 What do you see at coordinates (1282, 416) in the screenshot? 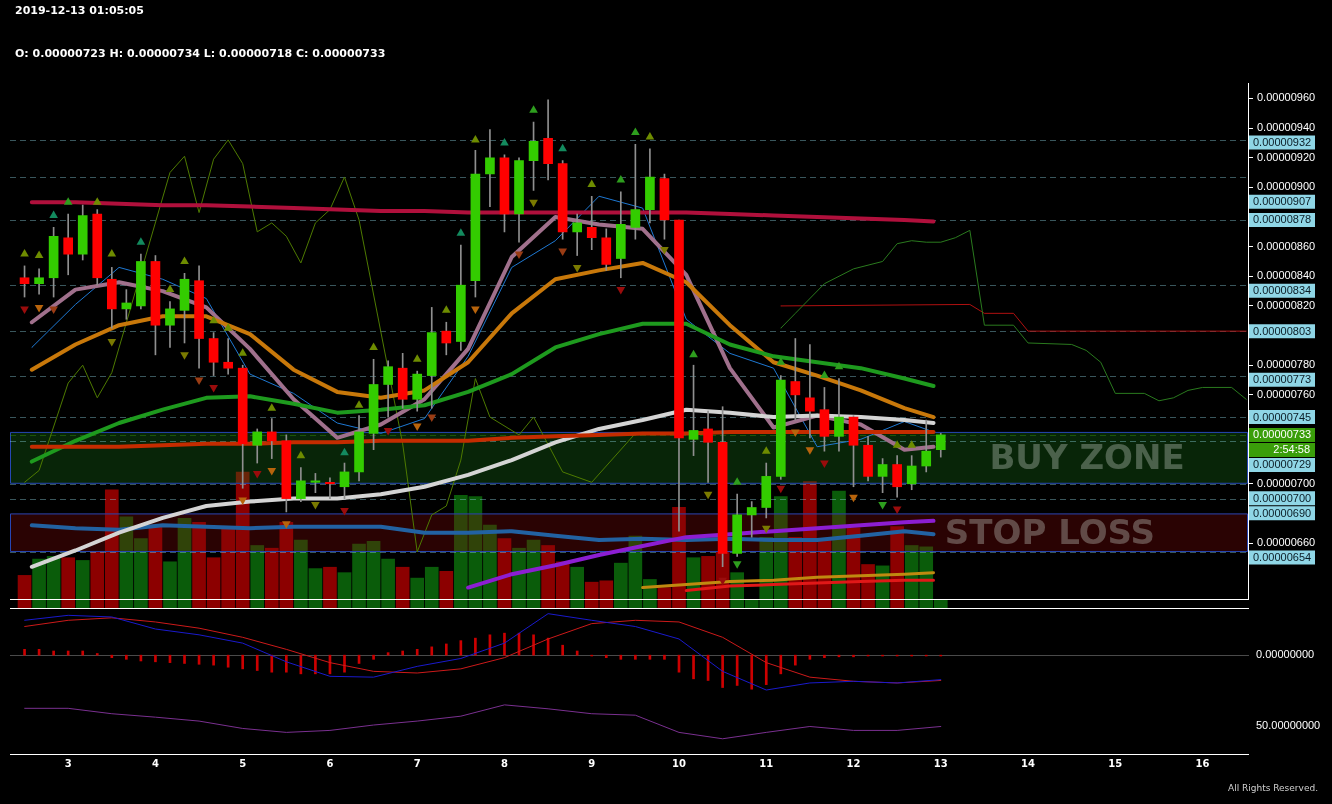
I see `ref-line-label: 0.00000745` at bounding box center [1282, 416].